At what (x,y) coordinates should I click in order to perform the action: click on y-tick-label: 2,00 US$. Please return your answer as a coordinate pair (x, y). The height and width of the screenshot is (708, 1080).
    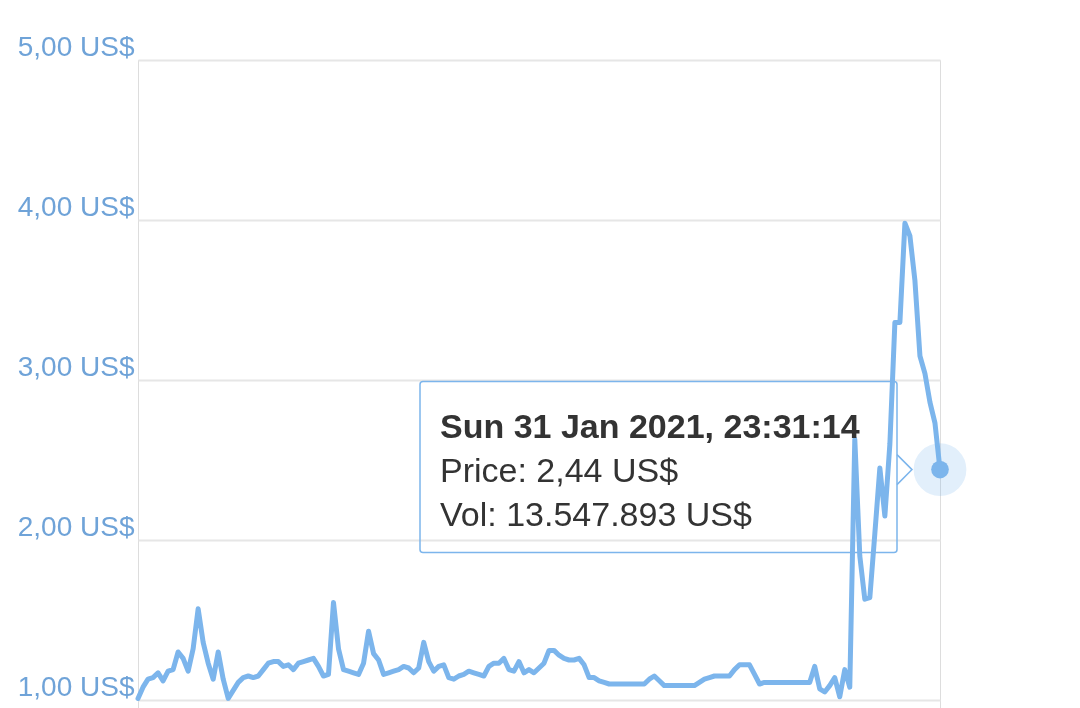
    Looking at the image, I should click on (76, 526).